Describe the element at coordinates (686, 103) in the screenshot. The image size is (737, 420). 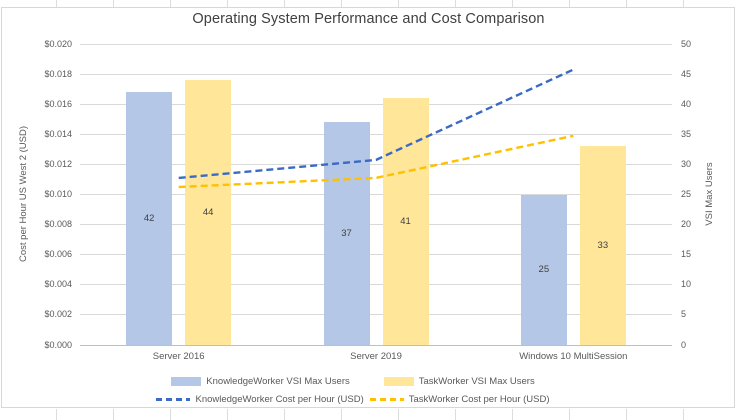
I see `right-axis-tick: 40` at that location.